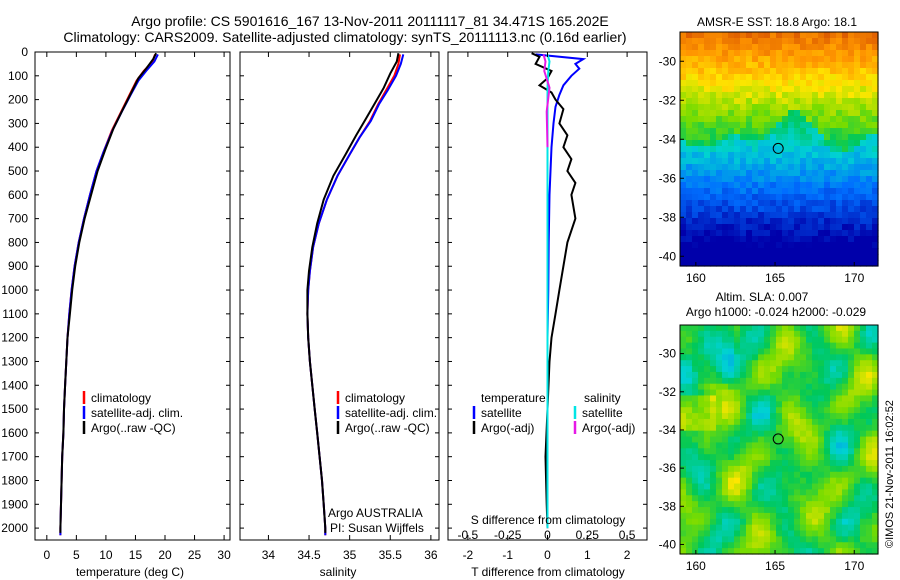 Image resolution: width=900 pixels, height=580 pixels. Describe the element at coordinates (14, 409) in the screenshot. I see `depth-tick-label: 1500` at that location.